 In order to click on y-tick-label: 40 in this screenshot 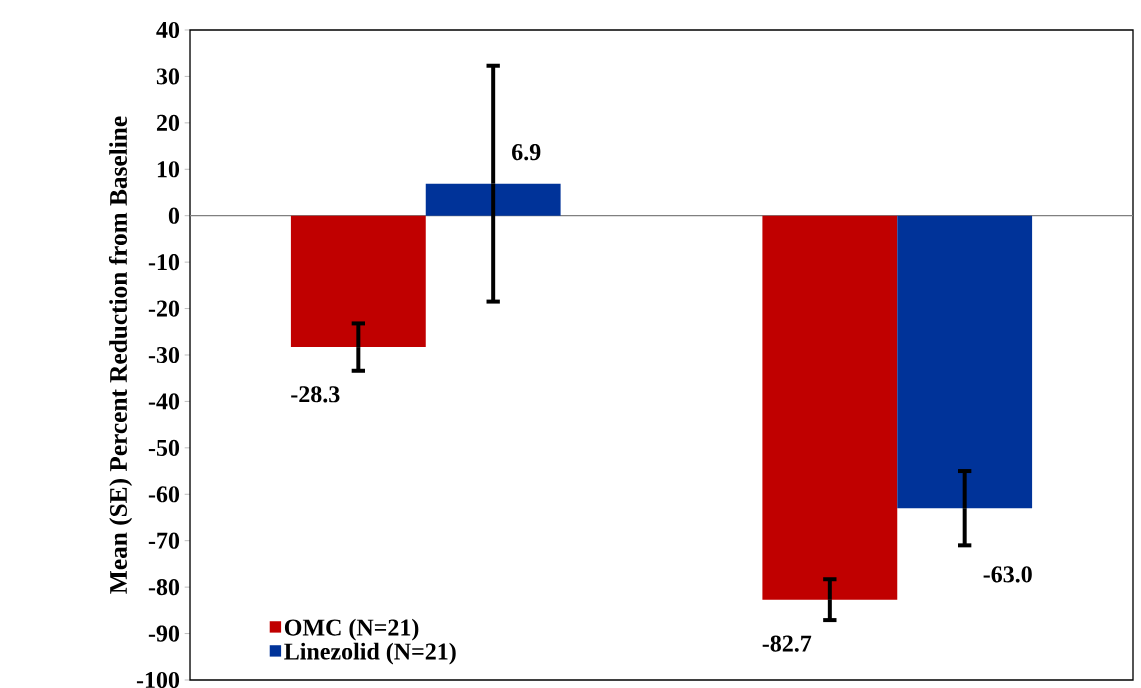, I will do `click(168, 30)`.